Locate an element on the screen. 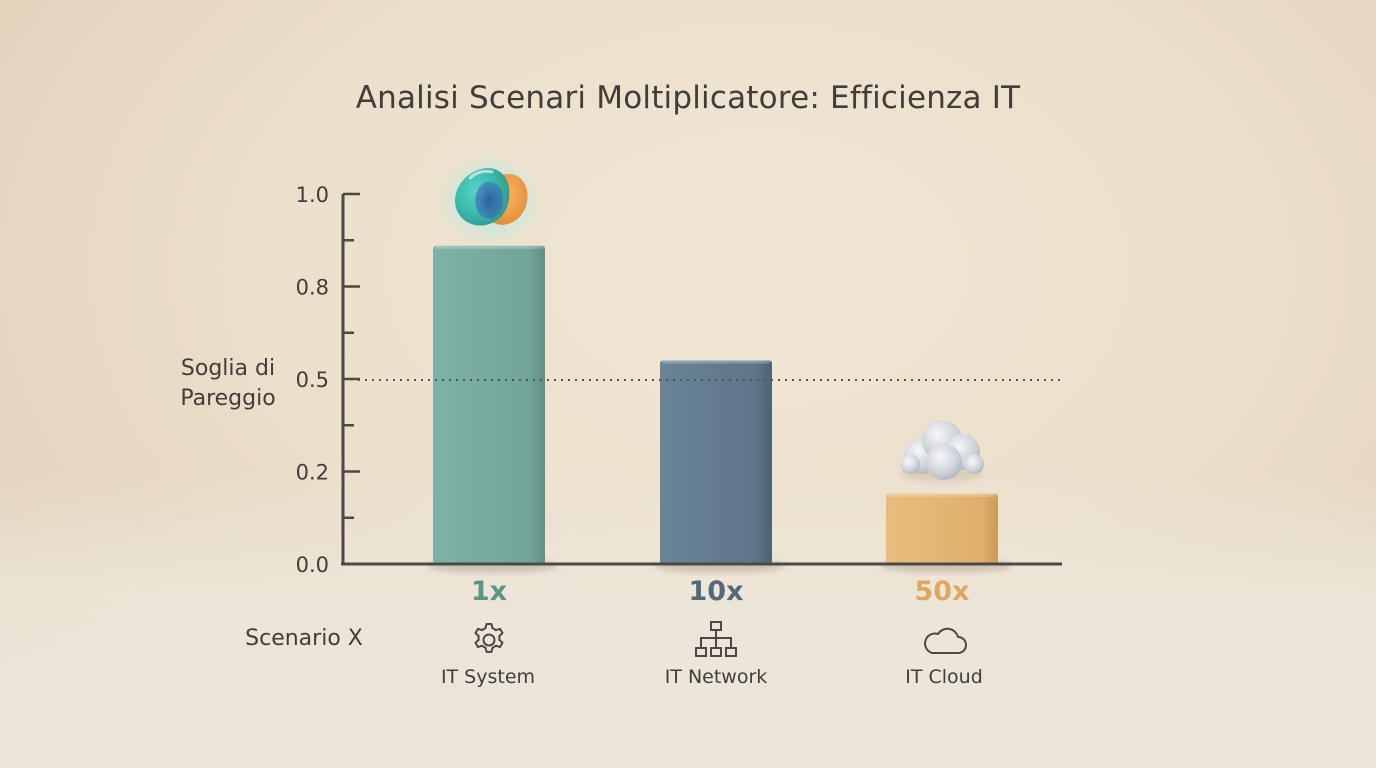  x-axis-label: Scenario X is located at coordinates (304, 638).